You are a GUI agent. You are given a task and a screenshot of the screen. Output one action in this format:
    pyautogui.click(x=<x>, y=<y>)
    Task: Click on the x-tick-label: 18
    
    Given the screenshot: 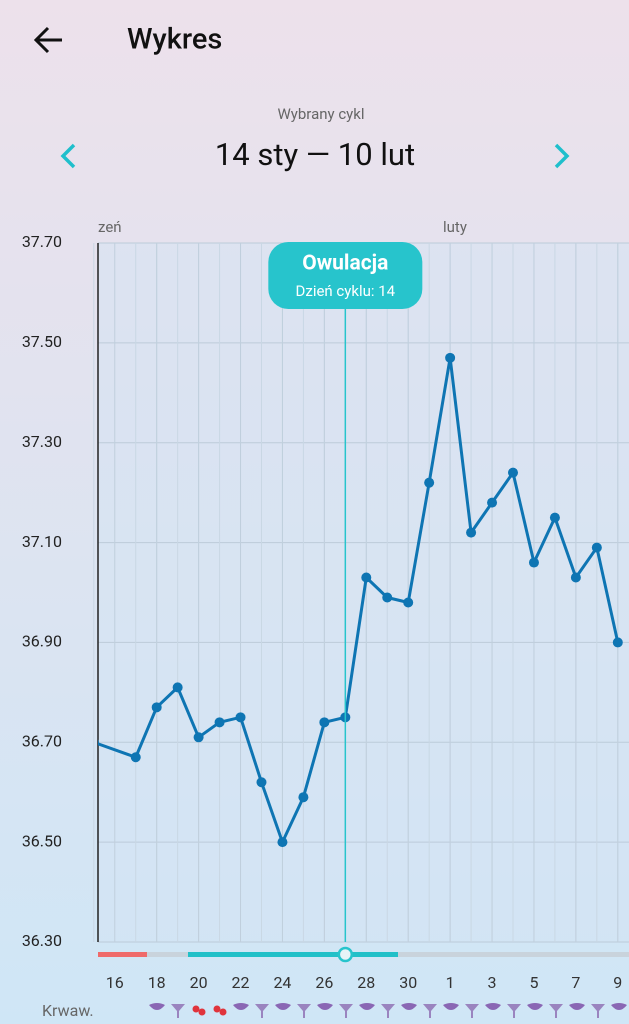 What is the action you would take?
    pyautogui.click(x=157, y=982)
    